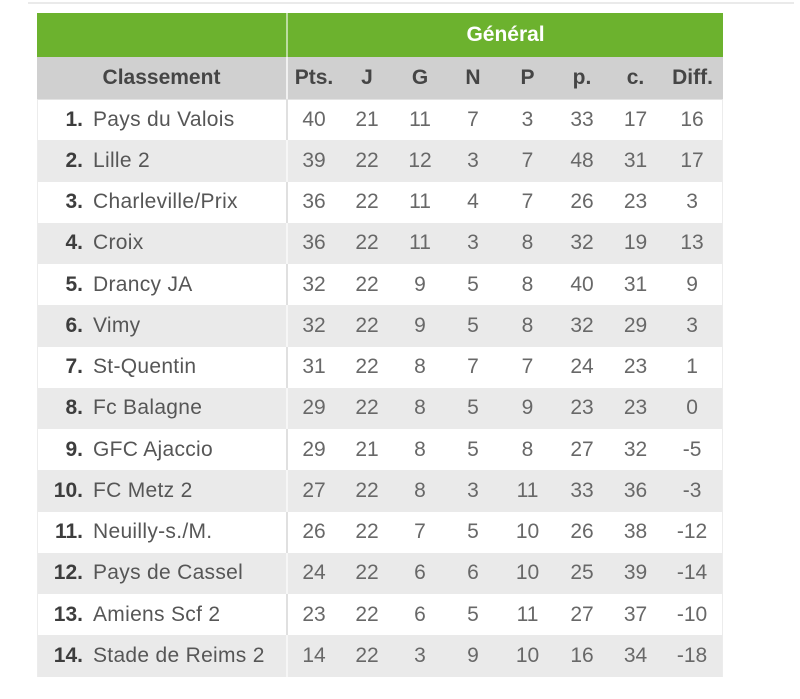 This screenshot has height=699, width=800. Describe the element at coordinates (68, 532) in the screenshot. I see `rank: 11.` at that location.